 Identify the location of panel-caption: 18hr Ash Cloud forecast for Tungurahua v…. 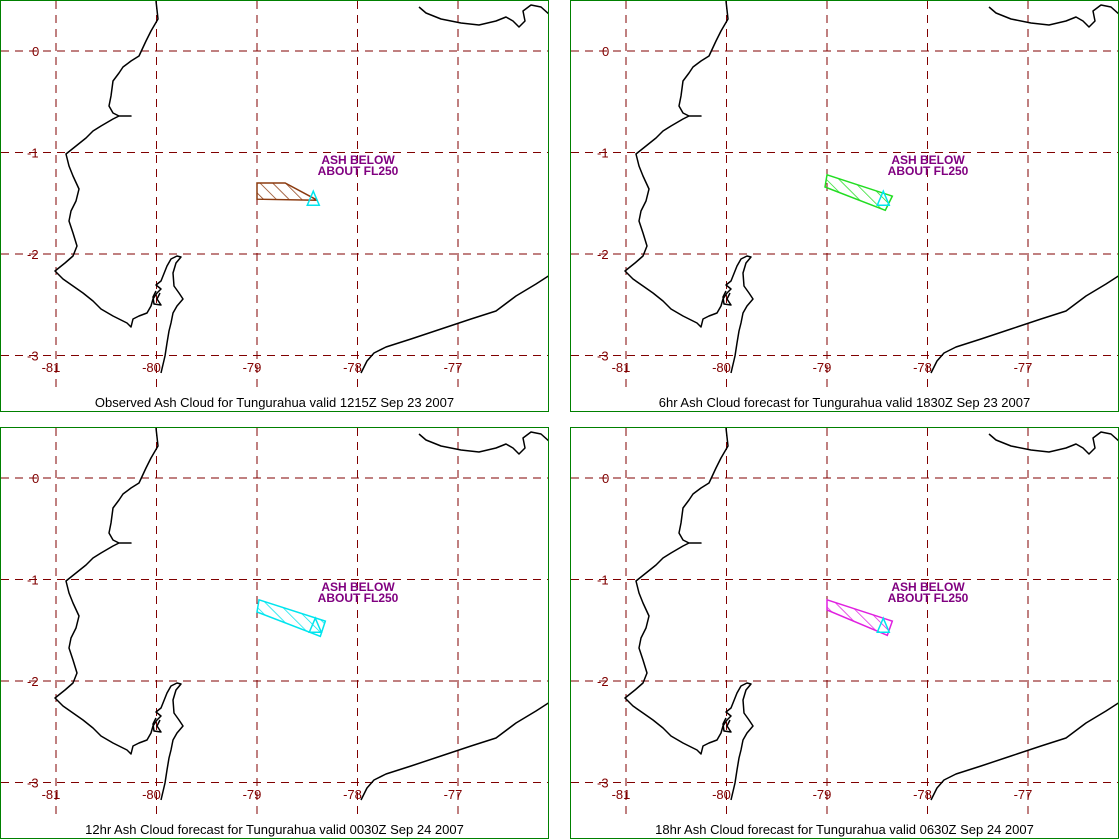
(844, 829).